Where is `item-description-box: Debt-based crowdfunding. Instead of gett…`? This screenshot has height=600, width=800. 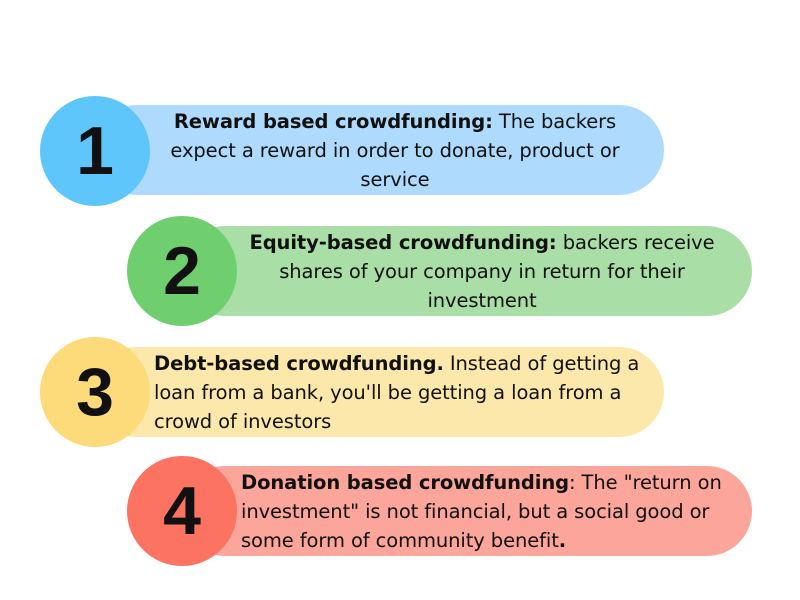 item-description-box: Debt-based crowdfunding. Instead of gett… is located at coordinates (378, 392).